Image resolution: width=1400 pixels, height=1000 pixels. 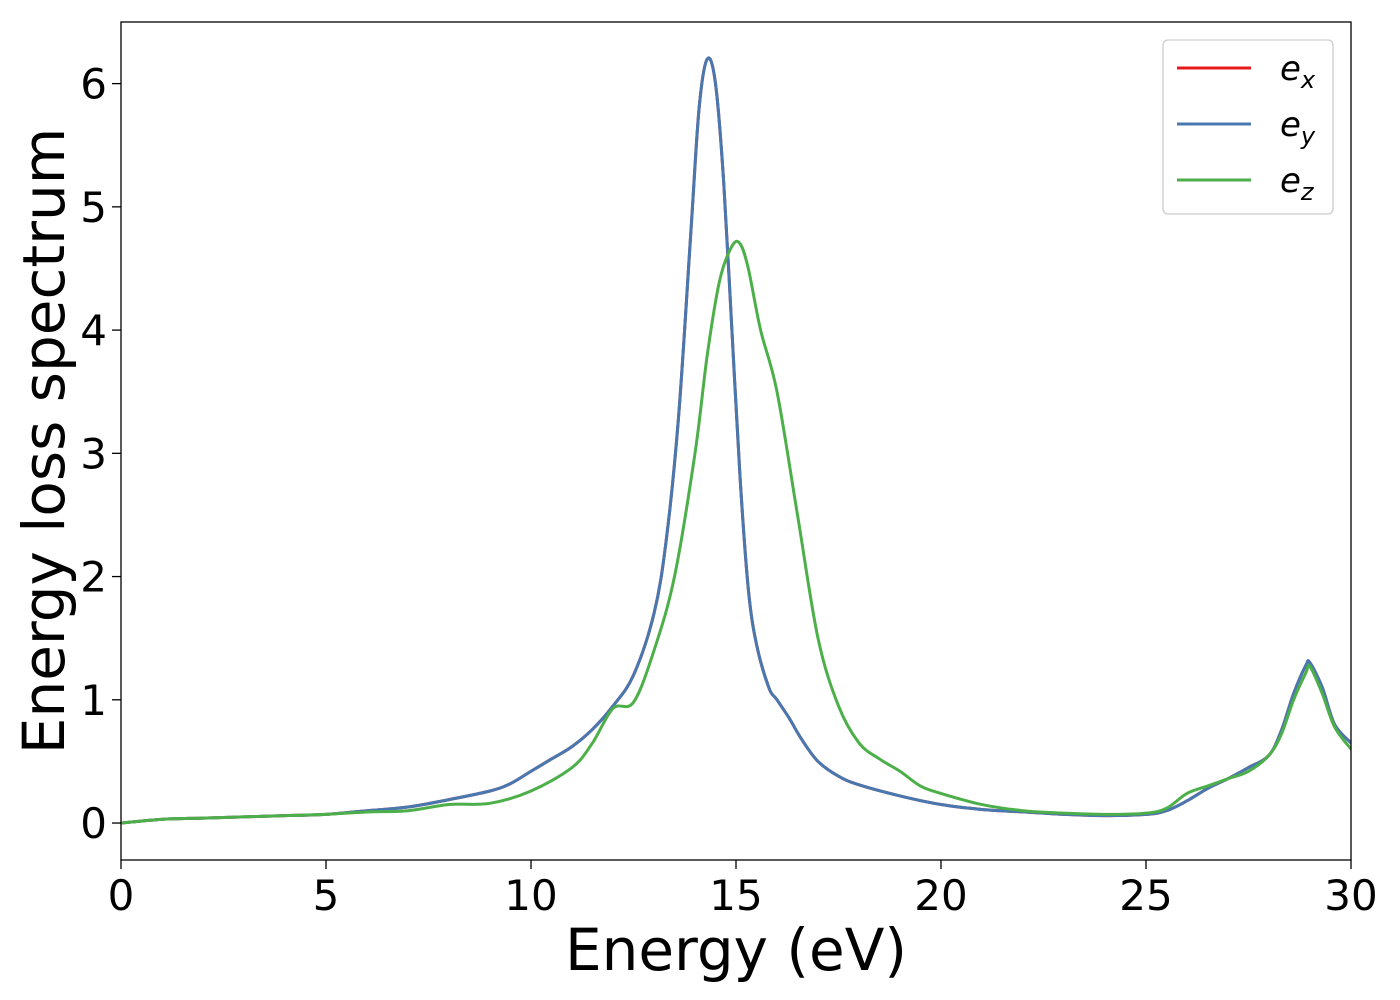 What do you see at coordinates (93, 700) in the screenshot?
I see `y-tick-label: 1` at bounding box center [93, 700].